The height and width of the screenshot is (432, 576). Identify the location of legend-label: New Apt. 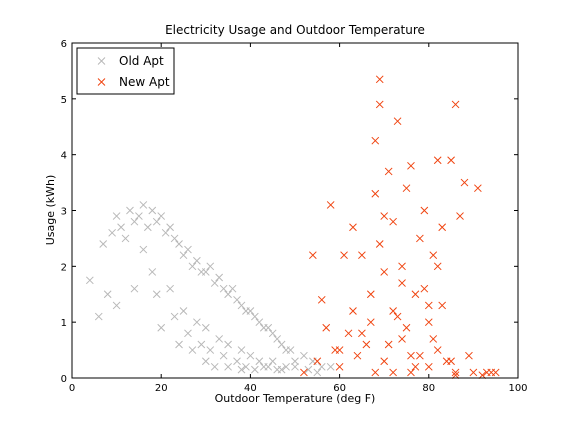
(144, 82).